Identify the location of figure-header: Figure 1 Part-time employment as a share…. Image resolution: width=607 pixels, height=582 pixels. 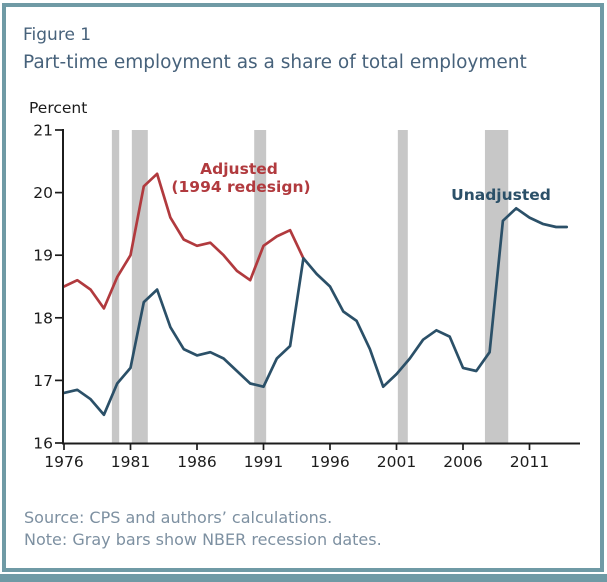
(301, 50).